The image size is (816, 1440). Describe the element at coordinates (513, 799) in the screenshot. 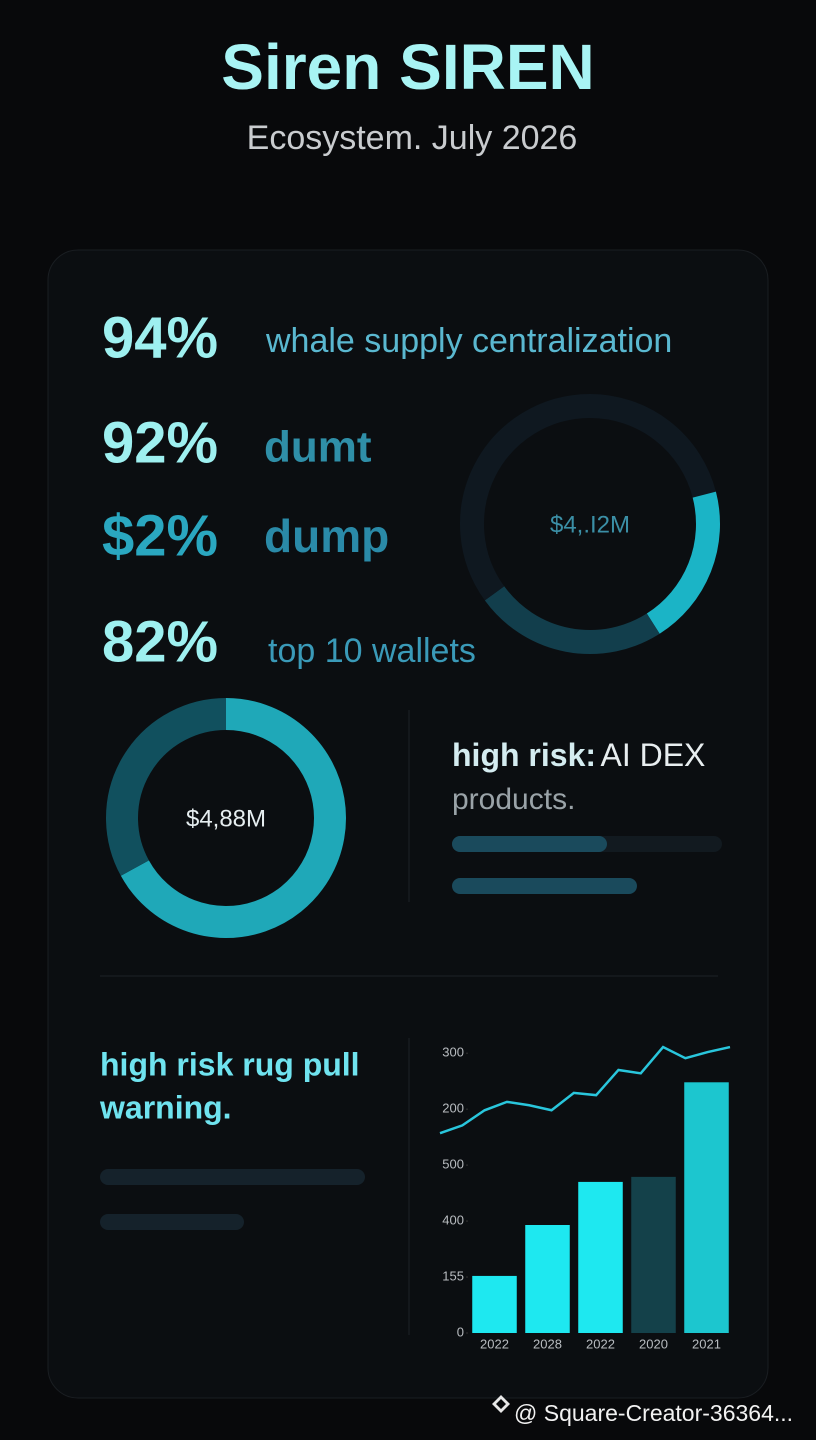

I see `risk-subtitle: products.` at that location.